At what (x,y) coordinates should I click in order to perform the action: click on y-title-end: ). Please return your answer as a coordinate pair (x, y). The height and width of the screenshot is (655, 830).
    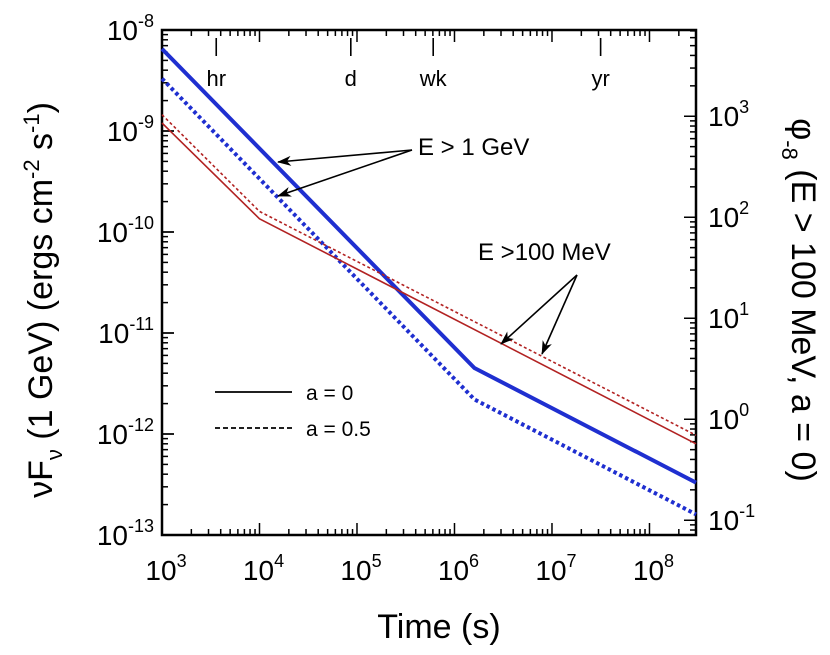
    Looking at the image, I should click on (41, 107).